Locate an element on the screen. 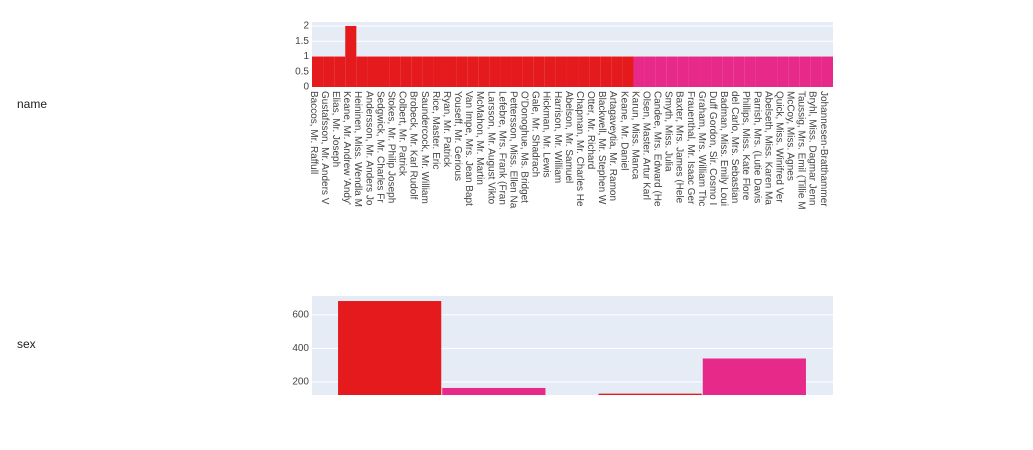  y-tick-label: 0 is located at coordinates (306, 87).